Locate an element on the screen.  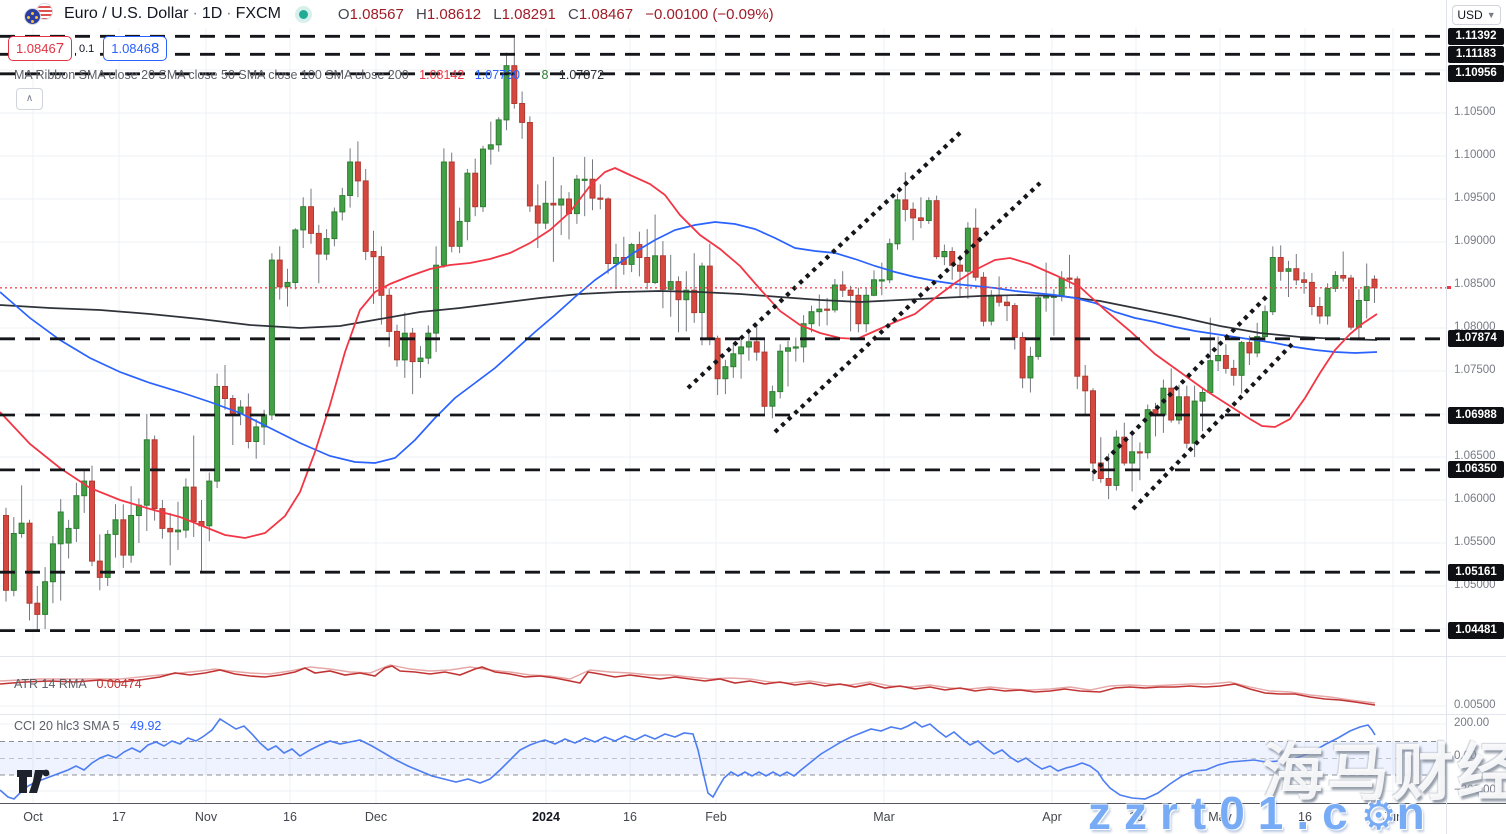
buy-pip-digit: 8 is located at coordinates (155, 48).